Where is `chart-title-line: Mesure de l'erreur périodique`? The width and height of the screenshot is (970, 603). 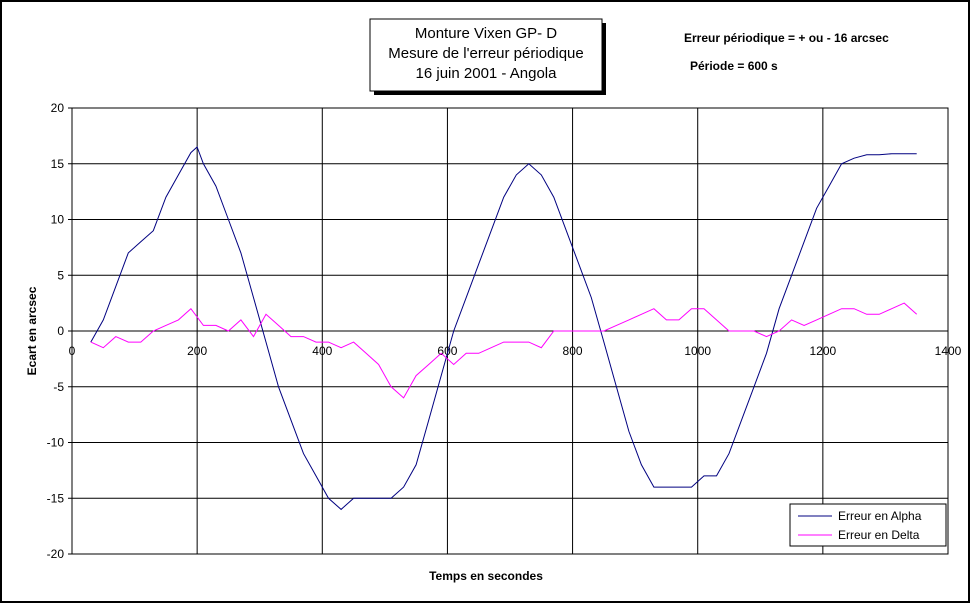 chart-title-line: Mesure de l'erreur périodique is located at coordinates (485, 53).